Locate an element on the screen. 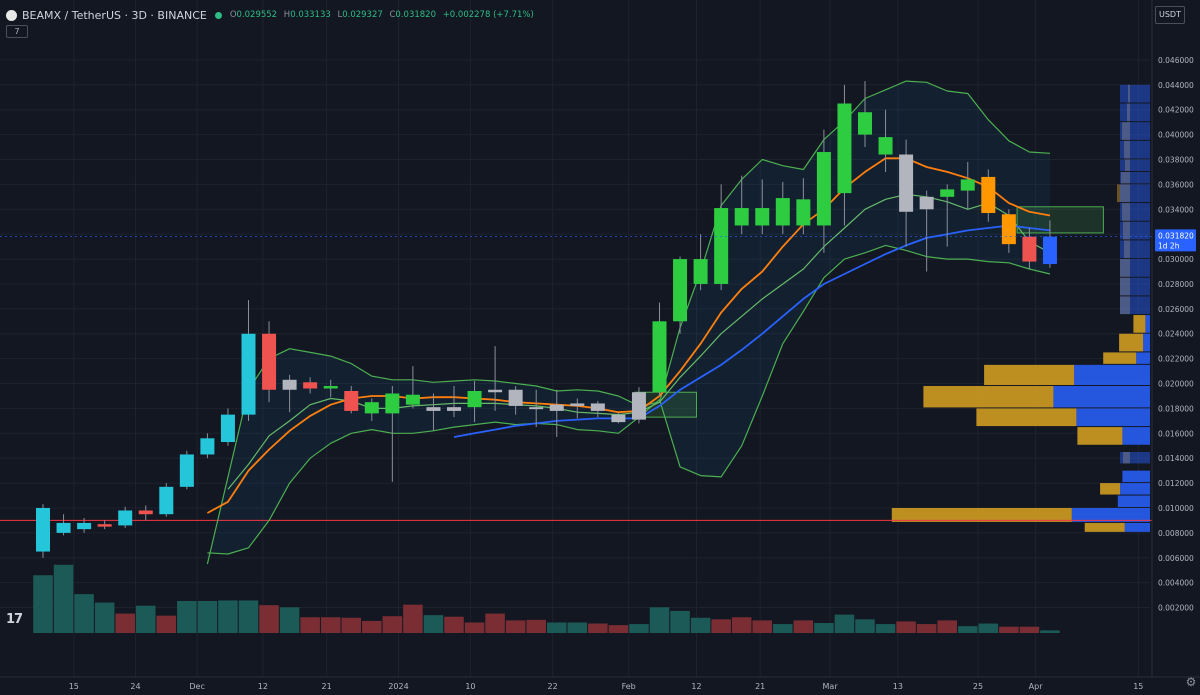 This screenshot has height=695, width=1200. price-tick-label: 0.012000 is located at coordinates (1176, 483).